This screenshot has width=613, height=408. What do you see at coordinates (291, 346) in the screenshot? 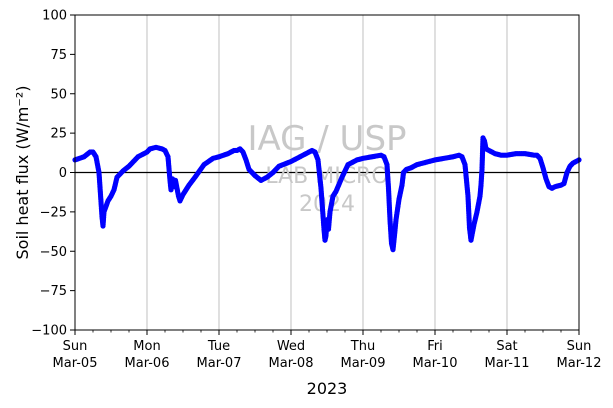
I see `x-tick-label-day: Wed` at bounding box center [291, 346].